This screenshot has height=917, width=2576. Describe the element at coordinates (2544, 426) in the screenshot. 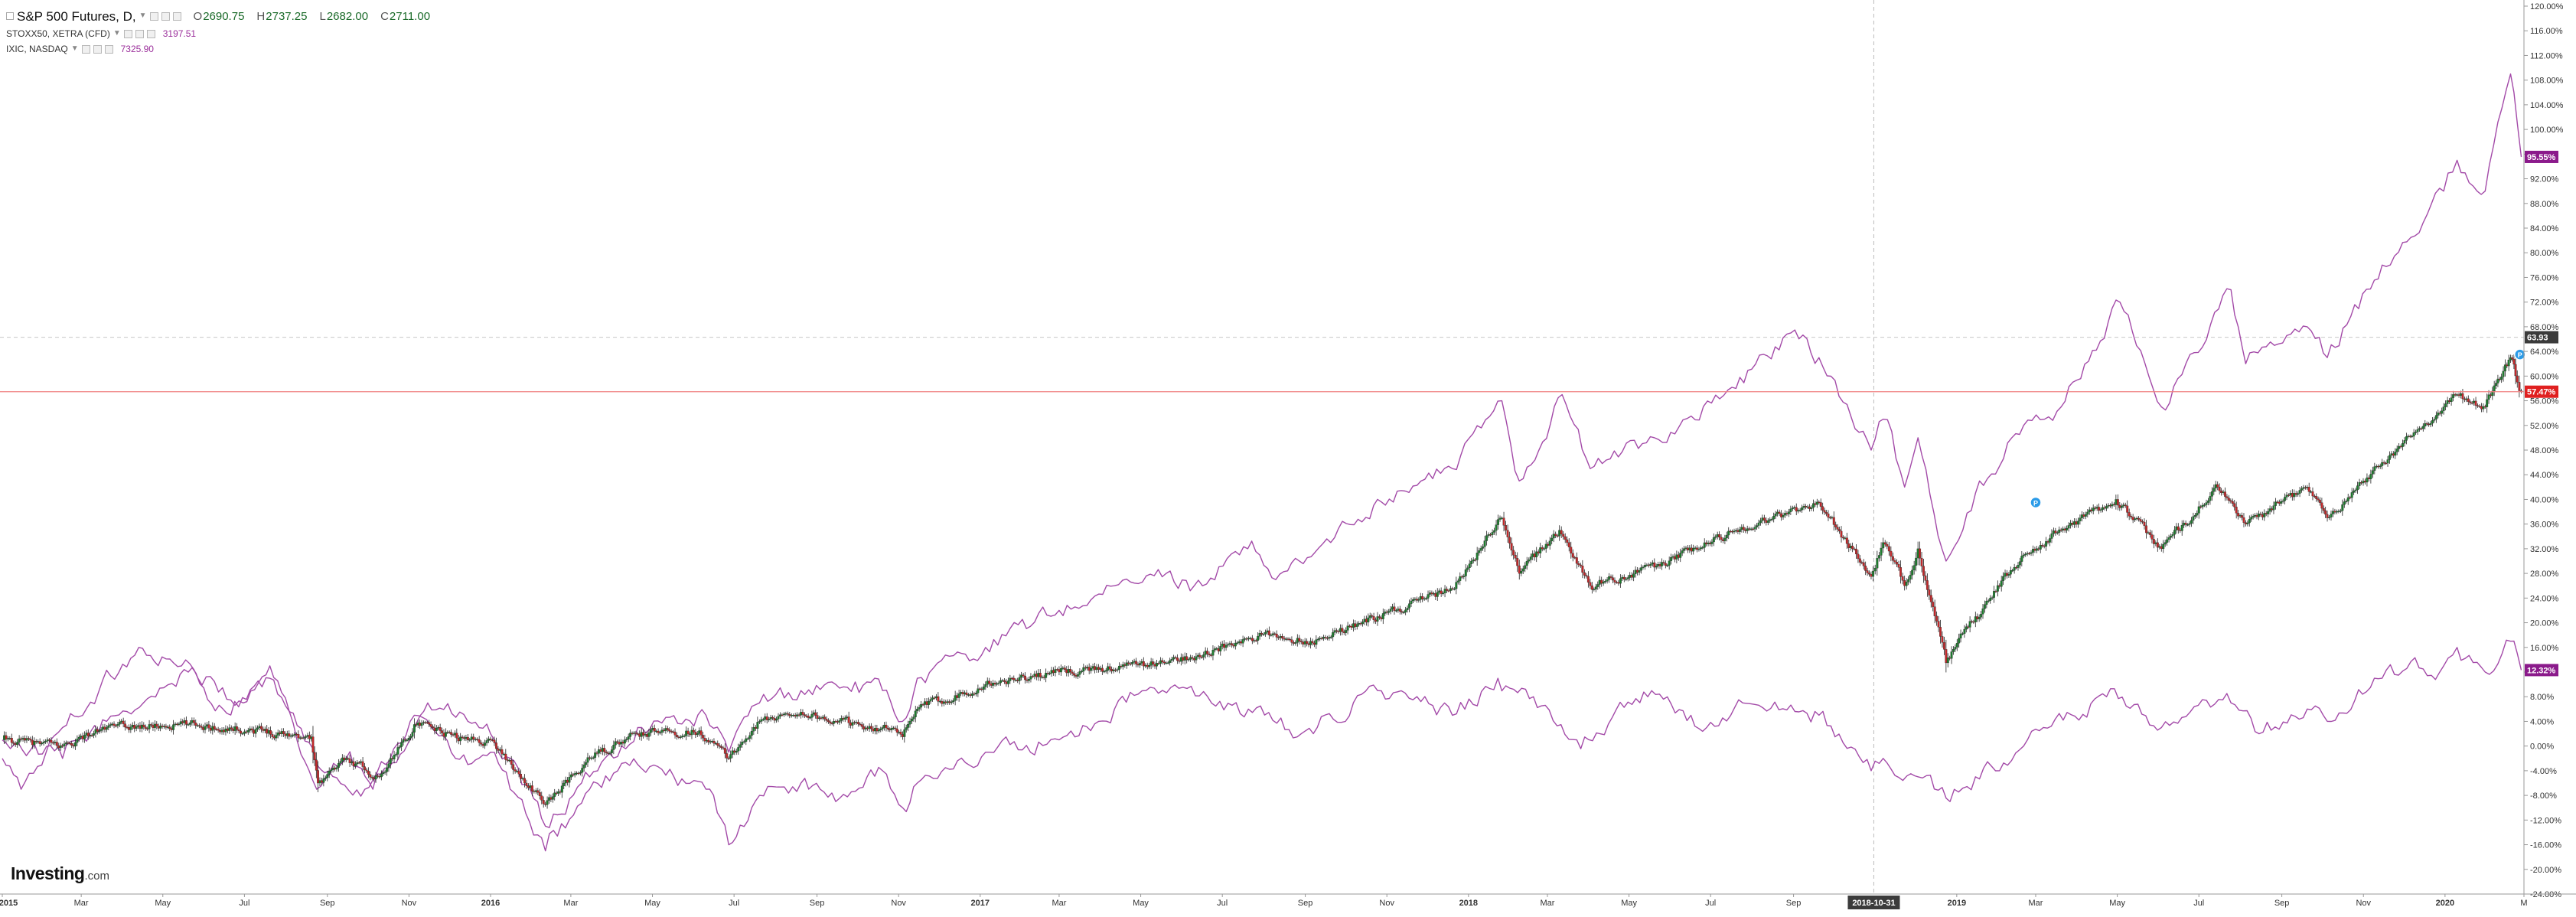

I see `y-tick-label: 52.00%` at that location.